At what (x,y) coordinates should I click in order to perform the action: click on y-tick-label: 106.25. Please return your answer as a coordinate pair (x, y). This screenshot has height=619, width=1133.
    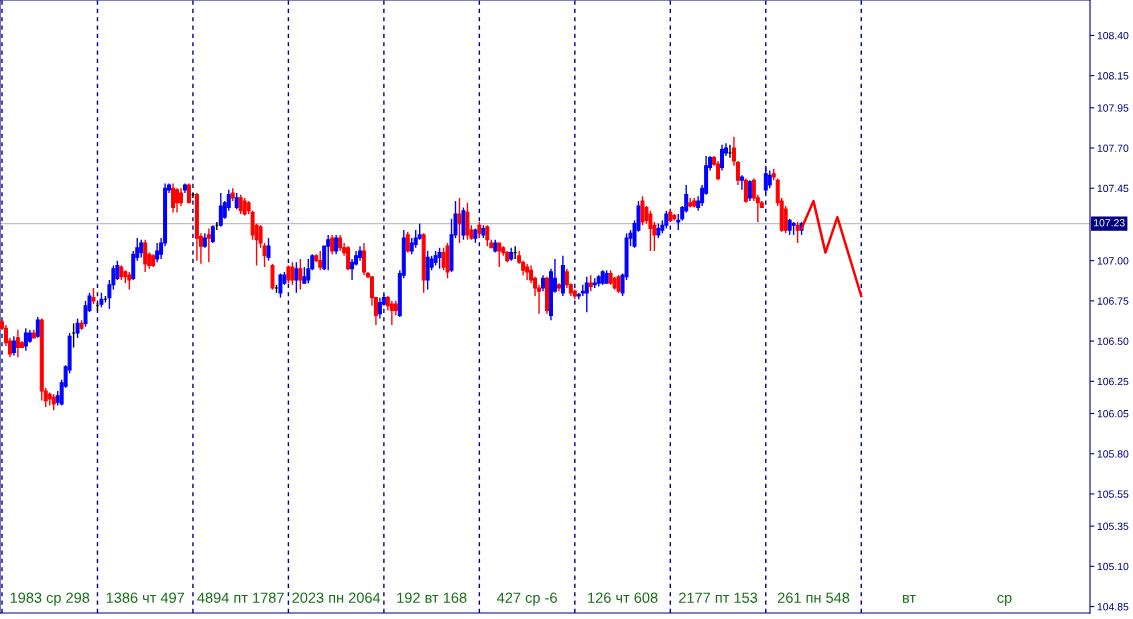
    Looking at the image, I should click on (1113, 381).